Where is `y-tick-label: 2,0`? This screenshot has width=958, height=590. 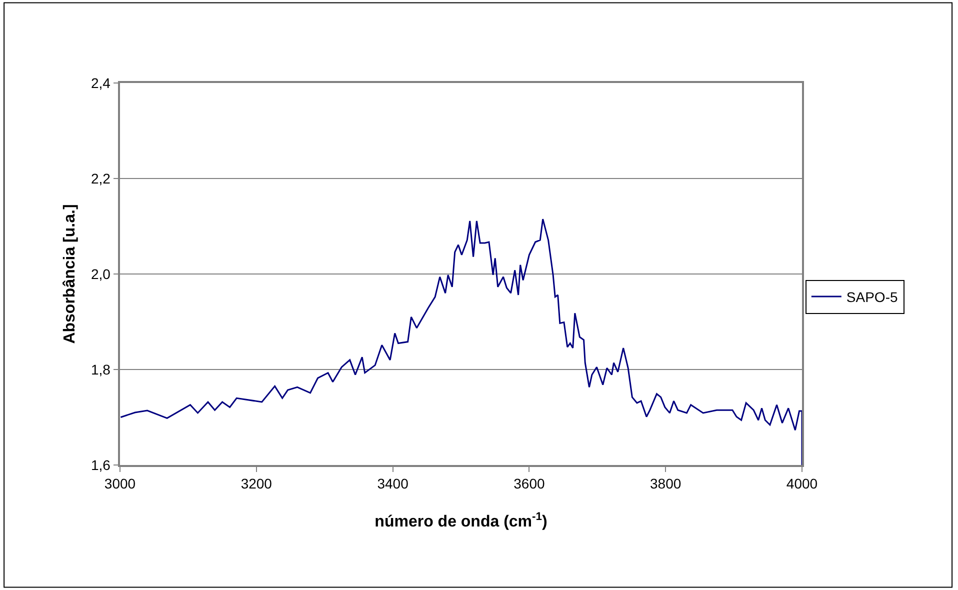 y-tick-label: 2,0 is located at coordinates (100, 274).